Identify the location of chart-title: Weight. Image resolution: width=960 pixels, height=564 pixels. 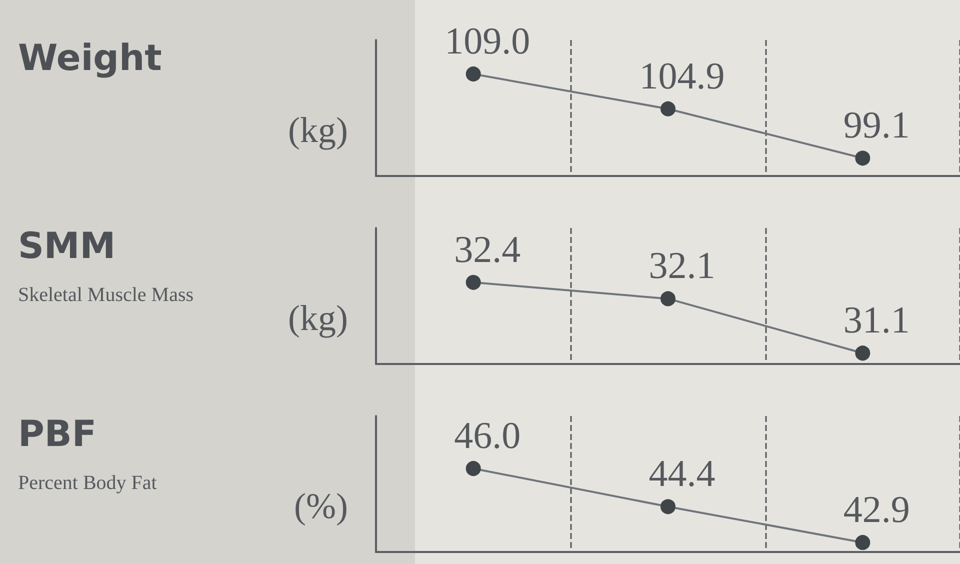
(90, 58).